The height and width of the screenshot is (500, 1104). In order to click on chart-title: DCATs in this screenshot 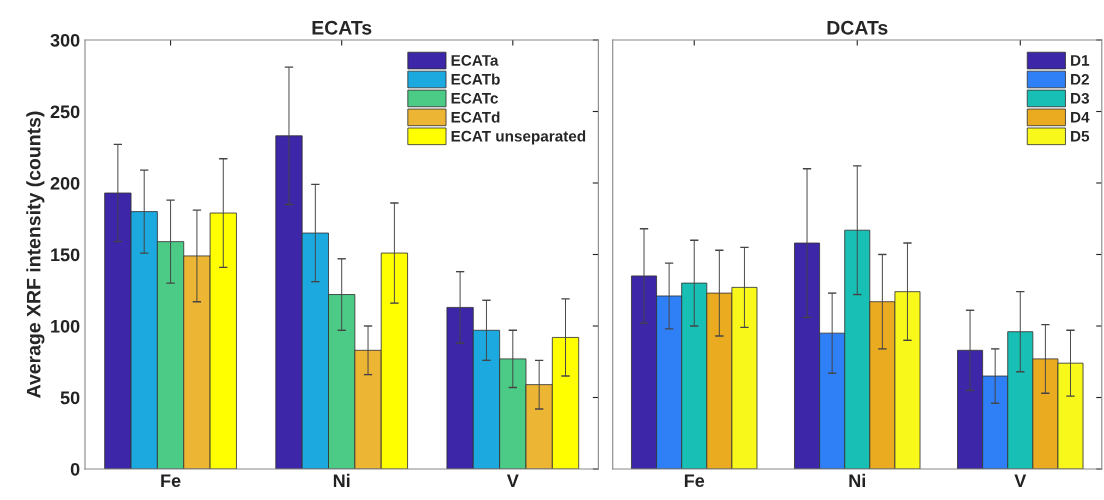, I will do `click(857, 27)`.